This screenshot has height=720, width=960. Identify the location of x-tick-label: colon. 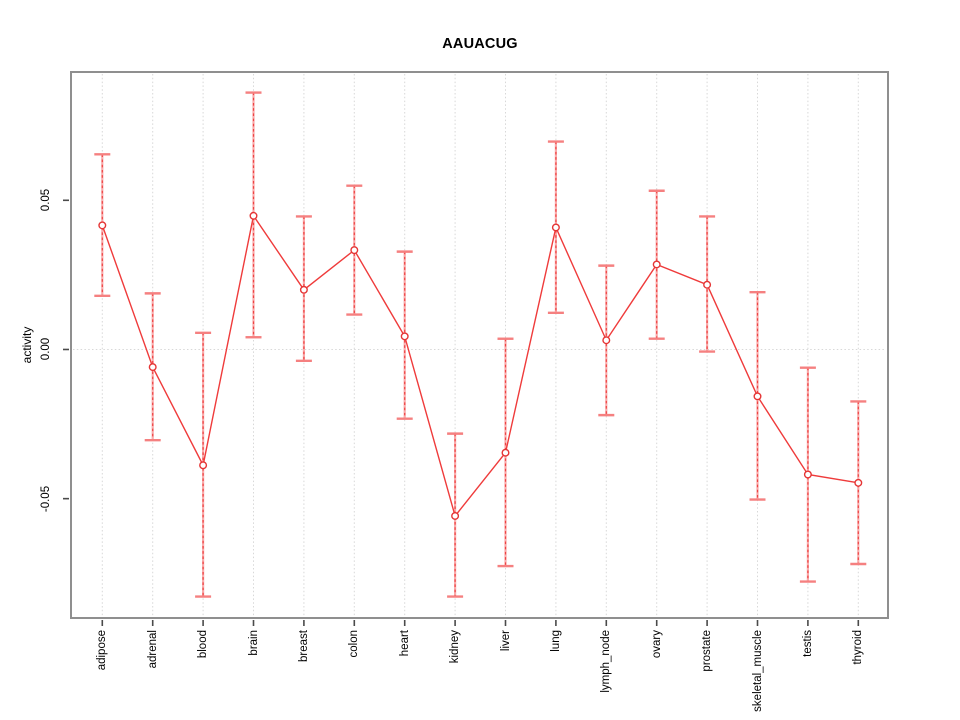
(354, 644).